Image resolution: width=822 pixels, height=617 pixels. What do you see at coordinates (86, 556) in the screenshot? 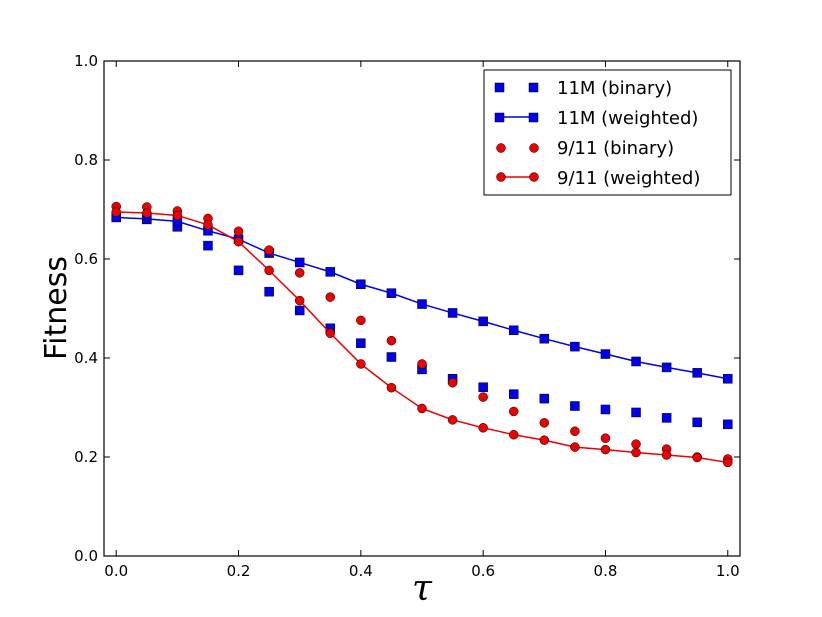
I see `y-tick-label: 0.0` at bounding box center [86, 556].